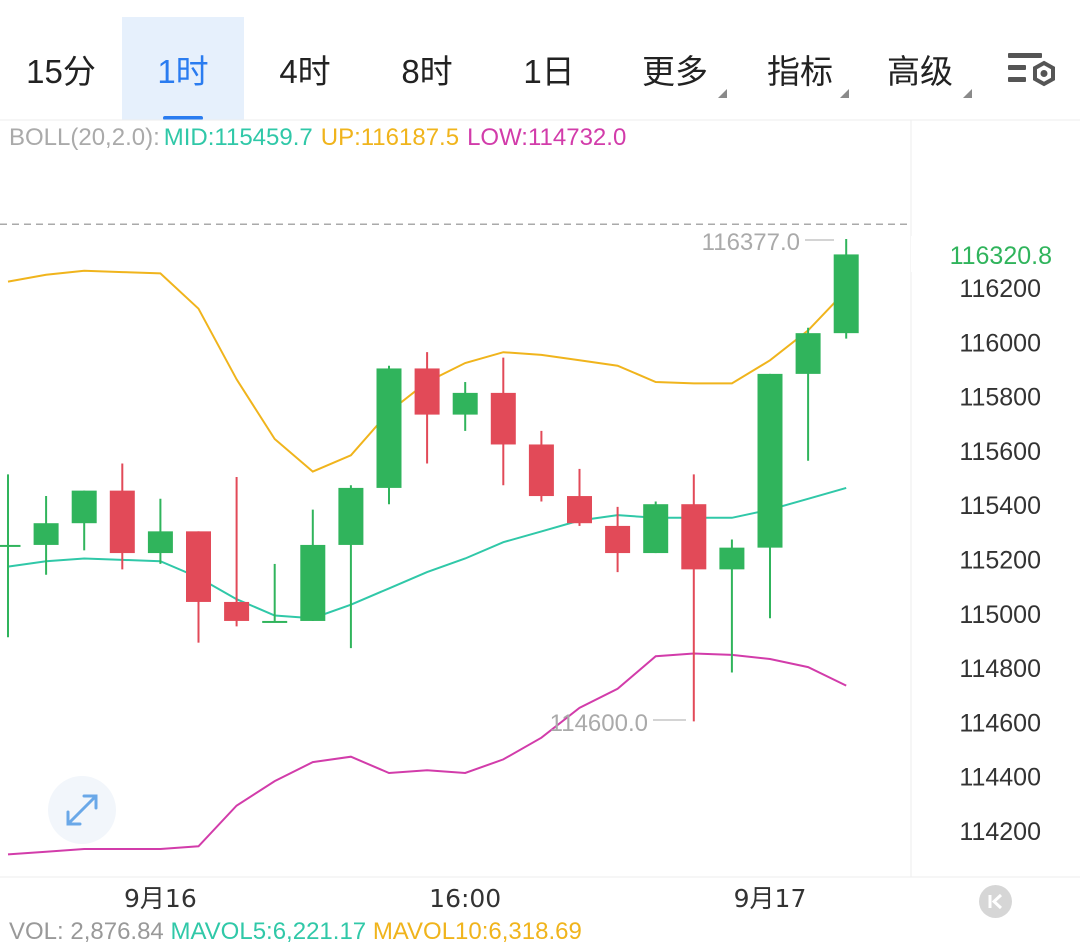 The image size is (1080, 946). I want to click on last-price-label: 116320.8, so click(1001, 256).